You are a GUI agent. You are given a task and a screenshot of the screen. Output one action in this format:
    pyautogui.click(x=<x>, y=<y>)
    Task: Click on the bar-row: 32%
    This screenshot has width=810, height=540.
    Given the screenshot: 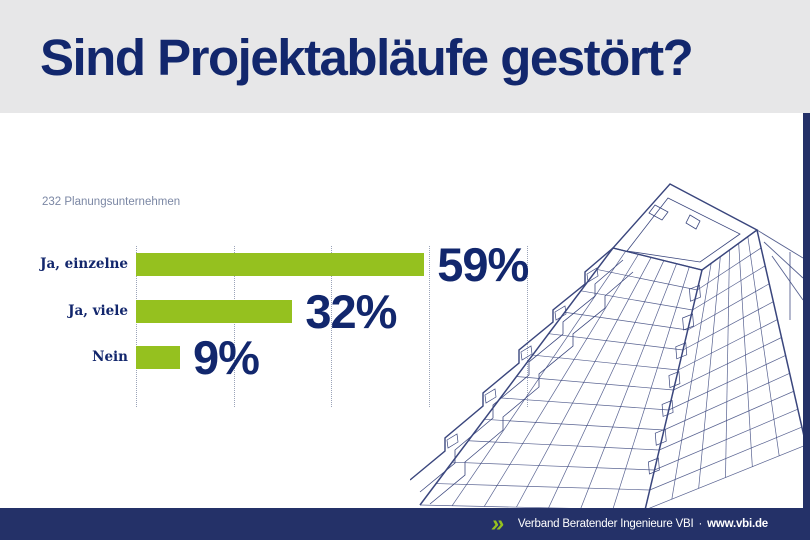 What is the action you would take?
    pyautogui.click(x=266, y=311)
    